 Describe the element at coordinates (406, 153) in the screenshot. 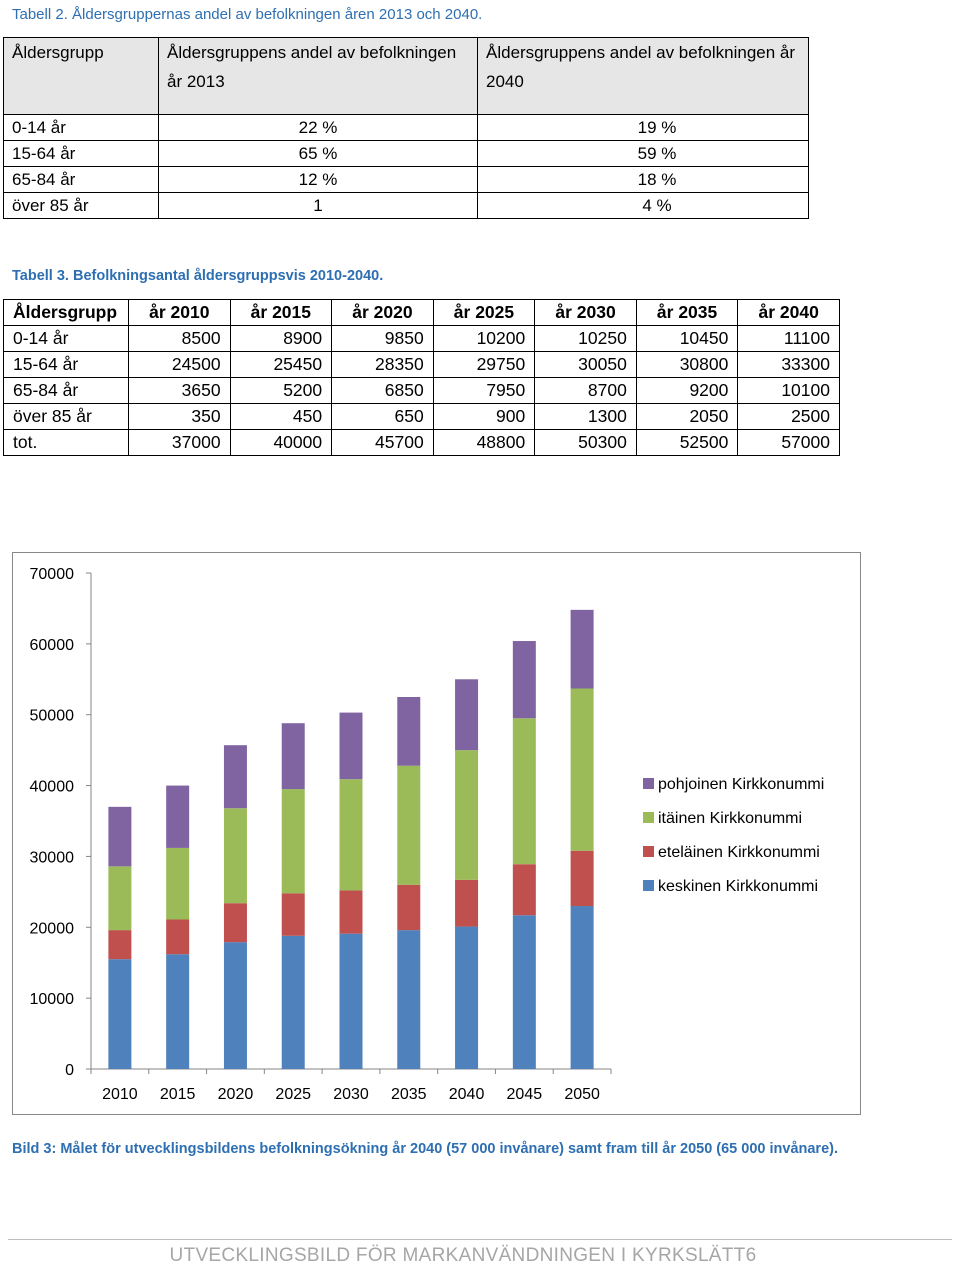

I see `table-row: 15-64 år 65 % 59 %` at that location.